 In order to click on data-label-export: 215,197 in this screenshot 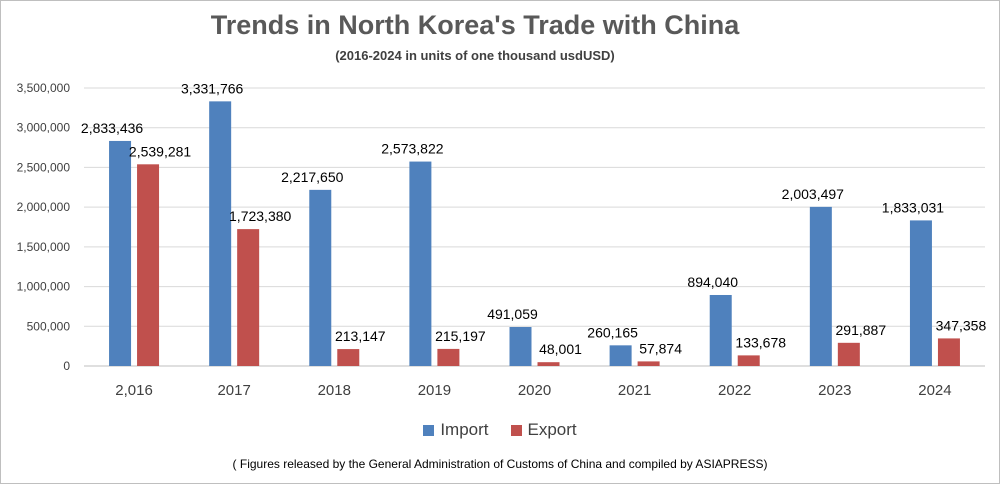, I will do `click(460, 336)`.